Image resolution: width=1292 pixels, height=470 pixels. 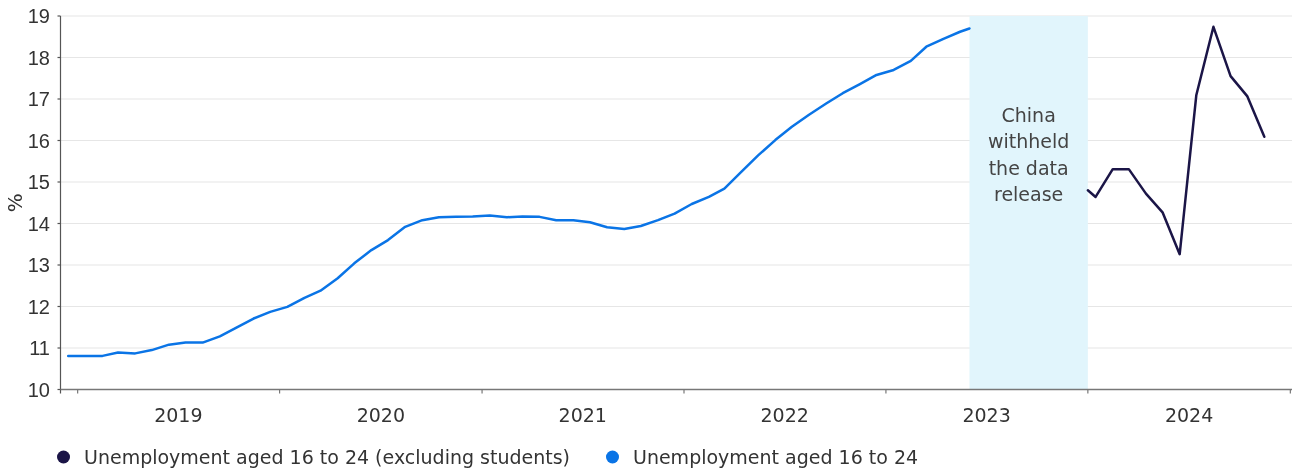 I want to click on x-tick-label: 2022, so click(x=784, y=415).